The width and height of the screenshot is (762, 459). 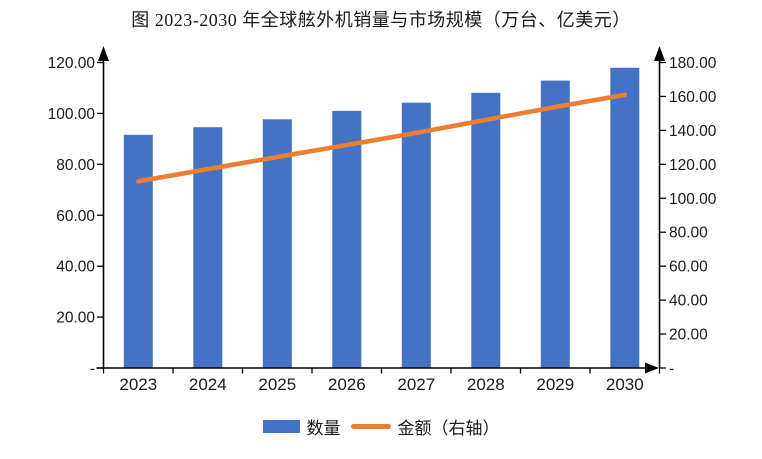 I want to click on legend-bar-swatch, so click(x=281, y=426).